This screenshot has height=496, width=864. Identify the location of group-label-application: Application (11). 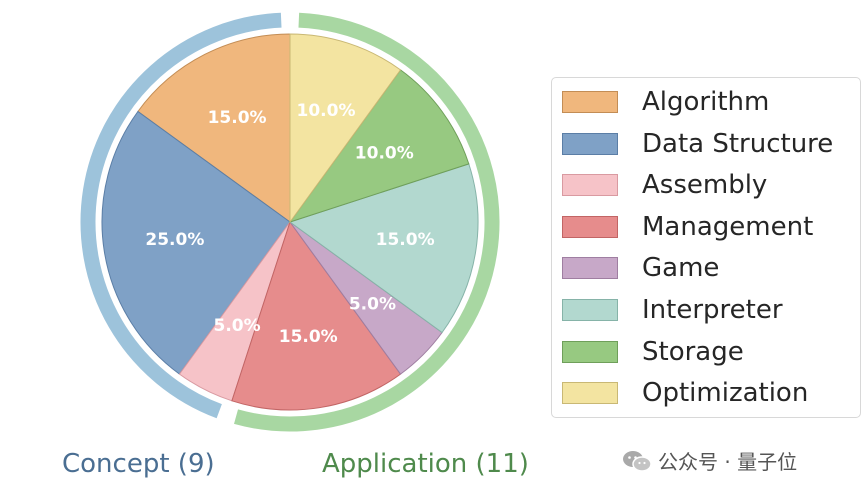
(425, 464).